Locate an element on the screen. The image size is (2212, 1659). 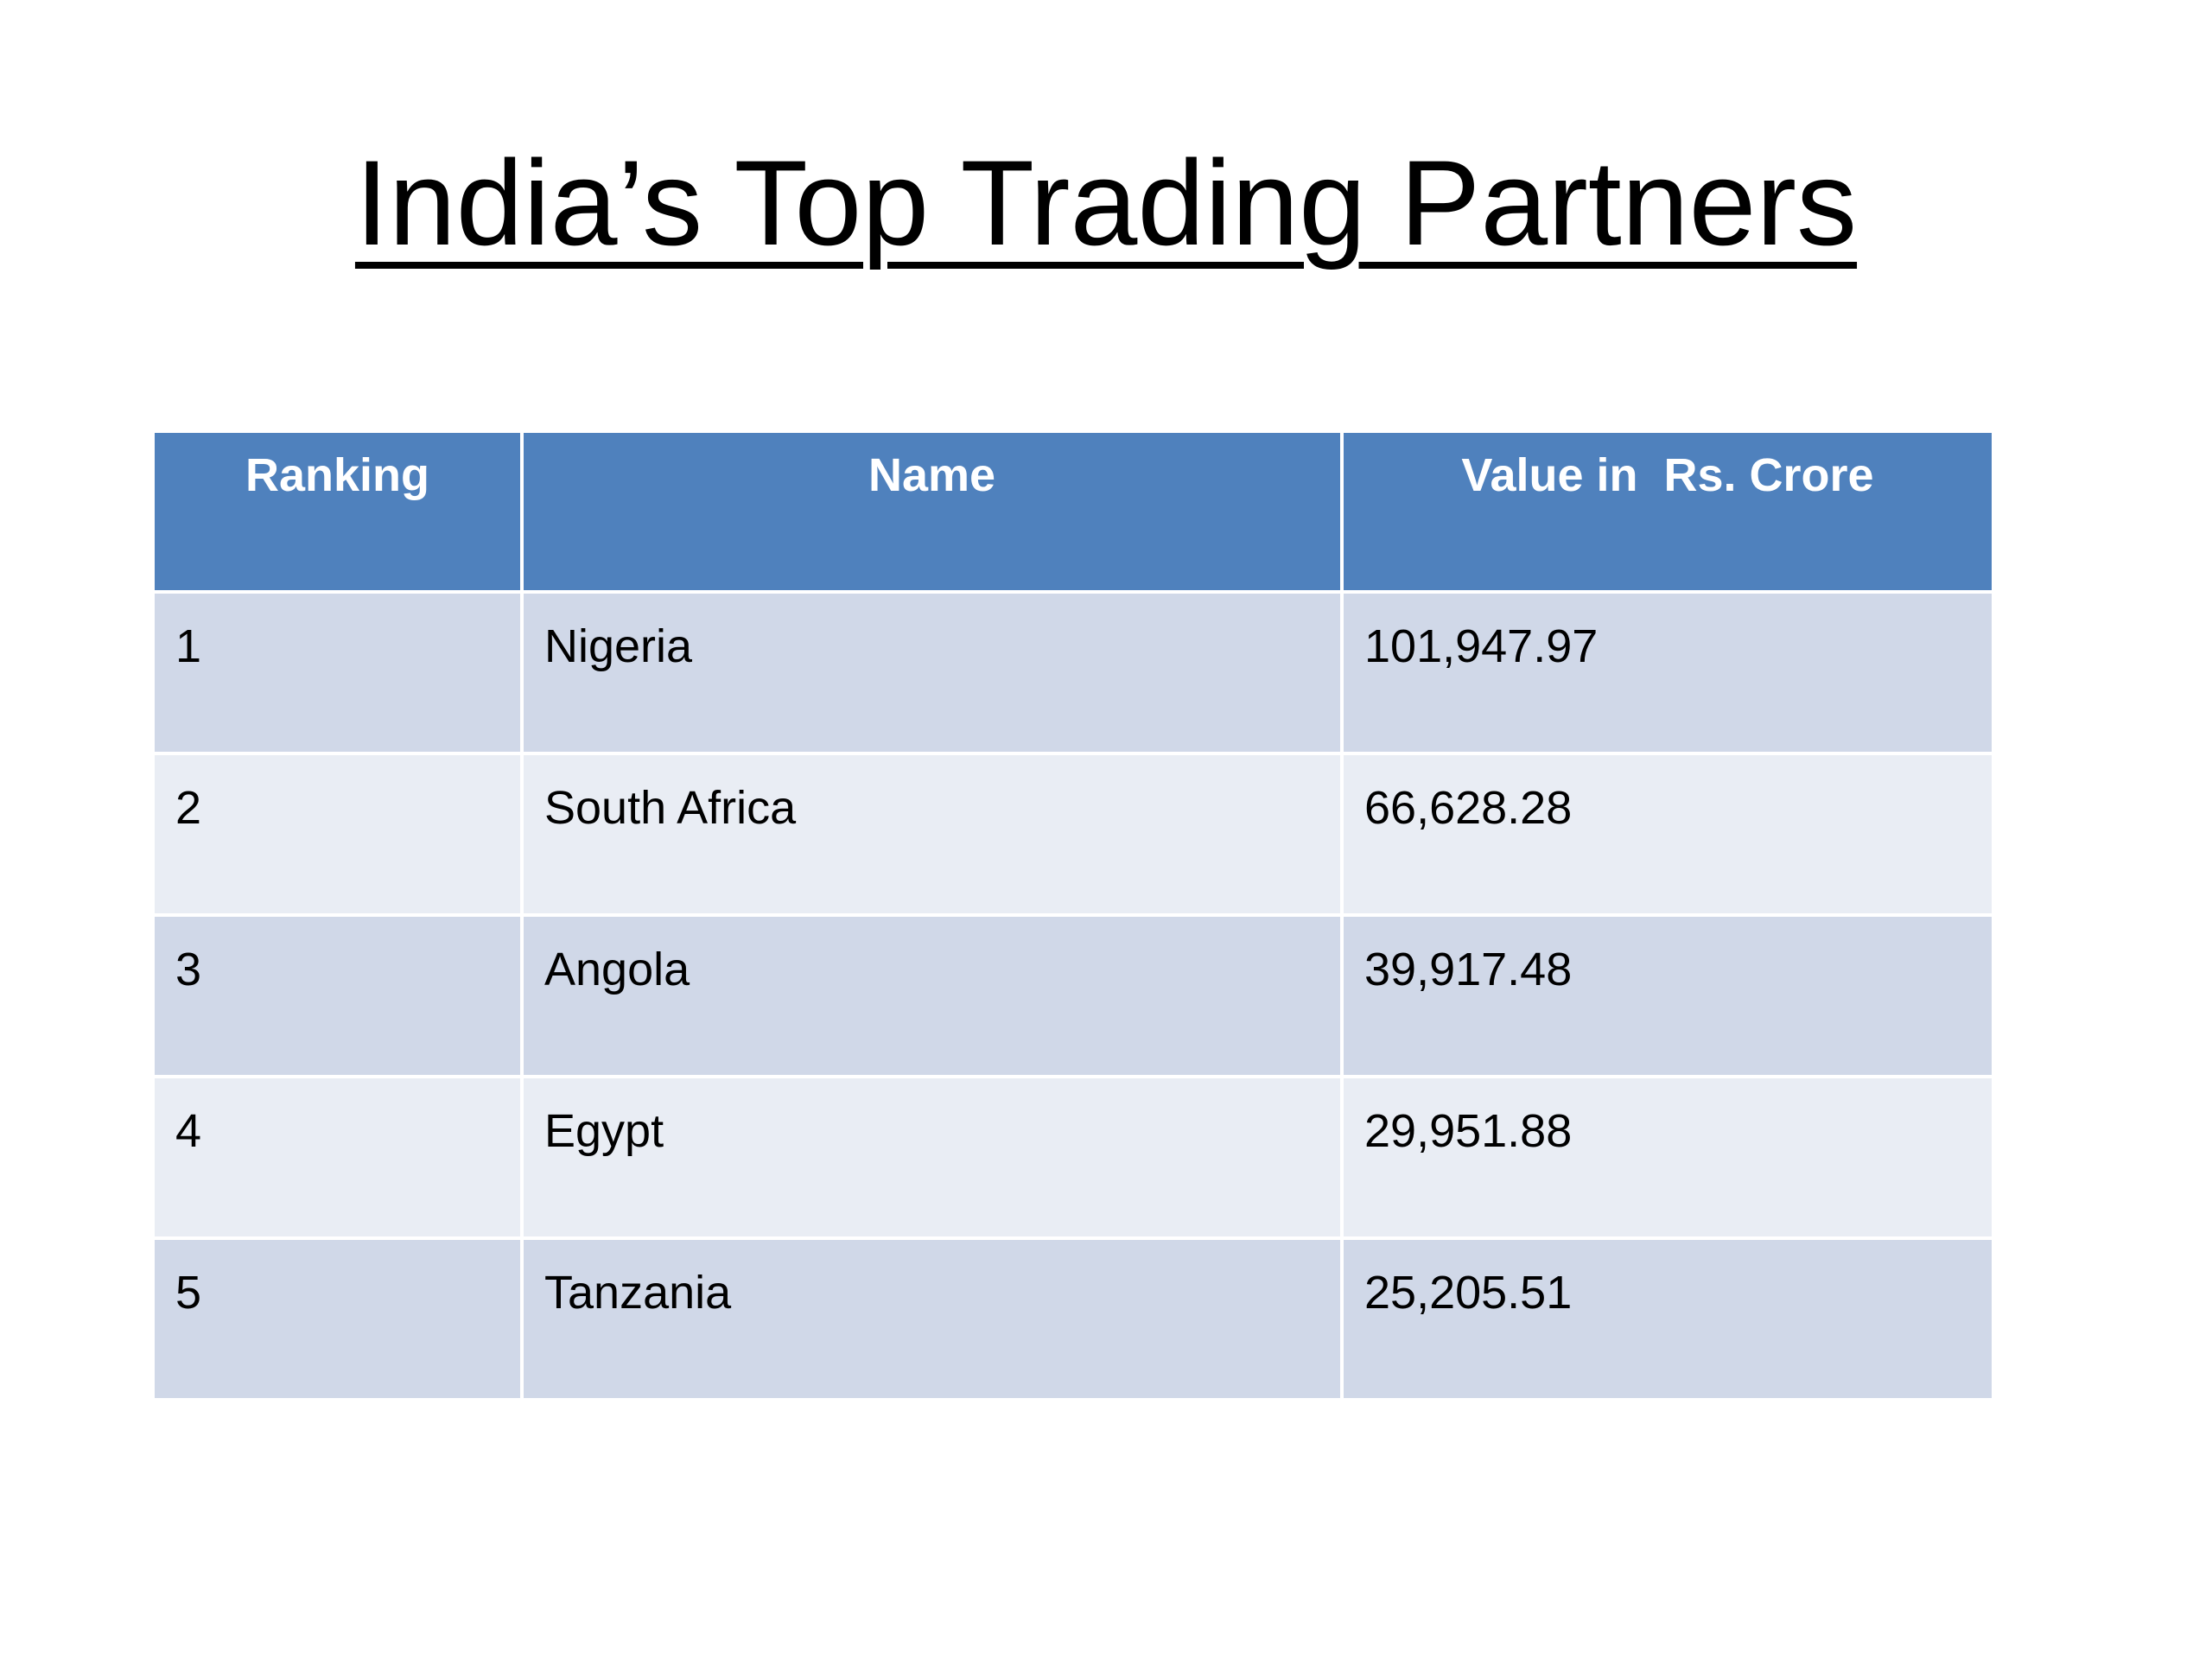
table-row: 2 South Africa 66,628.28 is located at coordinates (1073, 834).